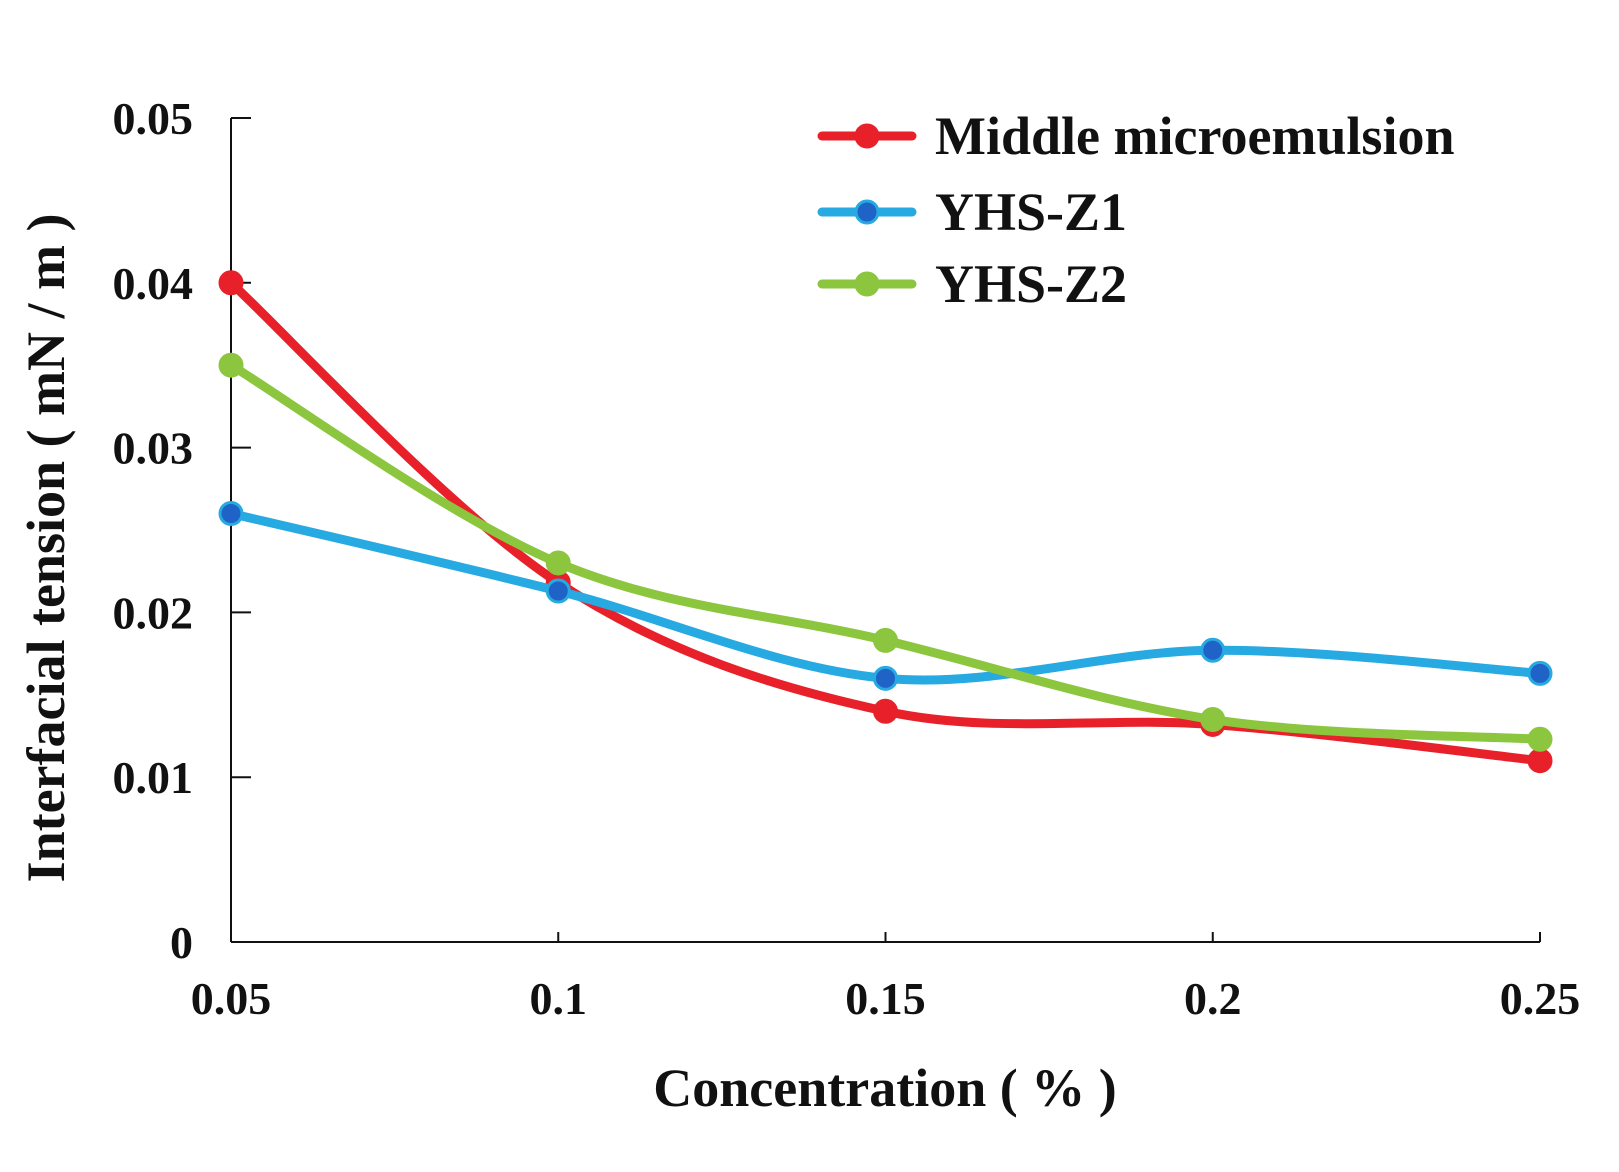 The image size is (1619, 1172). I want to click on y-ticks: 0 0.01 0.02 0.03 0.04 0.05, so click(182, 530).